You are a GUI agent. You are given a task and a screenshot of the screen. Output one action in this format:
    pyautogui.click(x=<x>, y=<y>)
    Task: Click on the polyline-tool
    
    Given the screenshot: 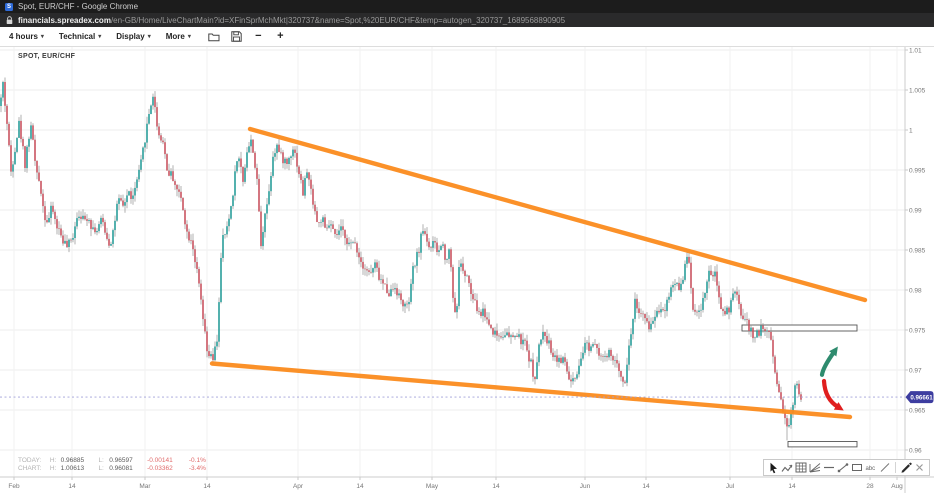 What is the action you would take?
    pyautogui.click(x=787, y=468)
    